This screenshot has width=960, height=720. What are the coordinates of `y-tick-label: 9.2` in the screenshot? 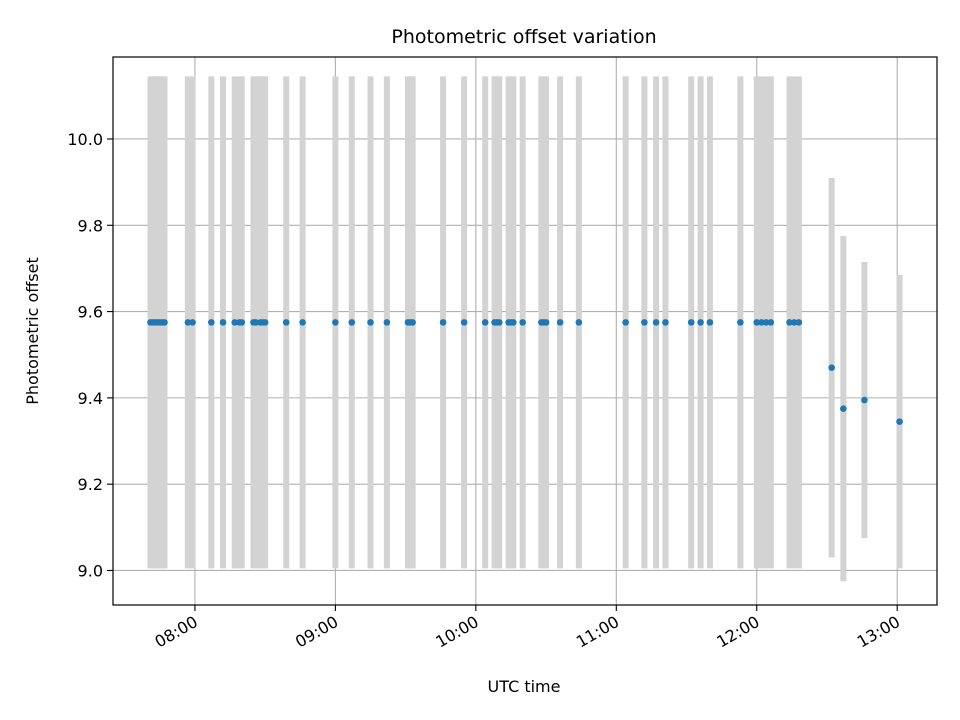 It's located at (90, 484).